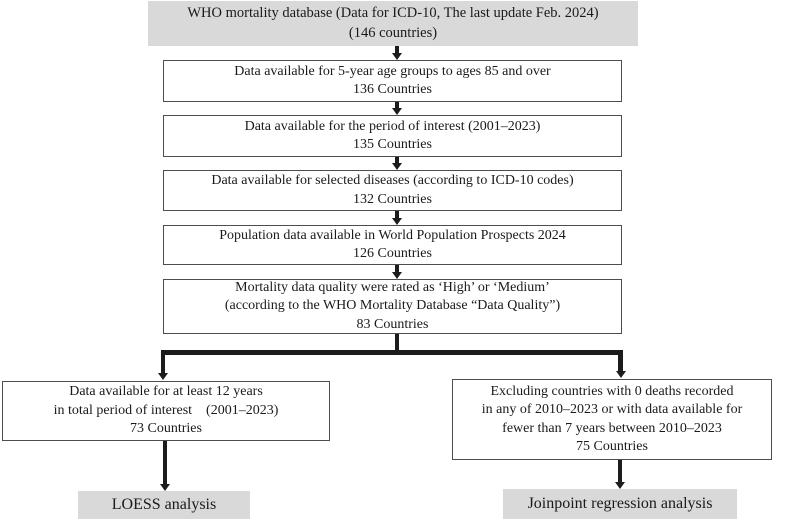 Image resolution: width=785 pixels, height=520 pixels. I want to click on result-box-loess: LOESS analysis, so click(164, 505).